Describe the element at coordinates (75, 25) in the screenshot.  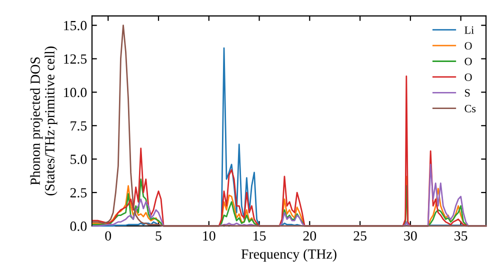
I see `y-tick-label: 15.0` at that location.